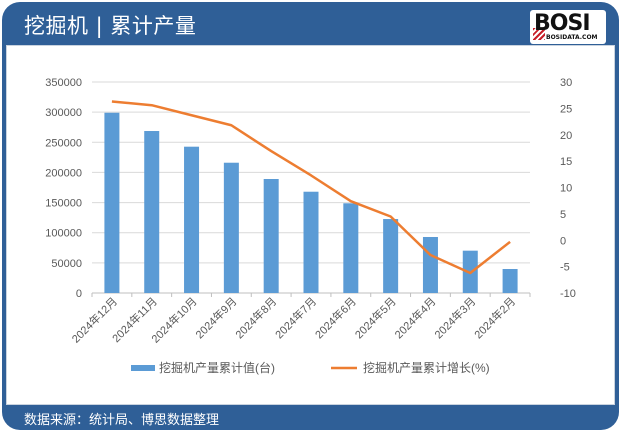 This screenshot has height=432, width=621. Describe the element at coordinates (110, 26) in the screenshot. I see `page-title: 挖掘机 | 累计产量` at that location.